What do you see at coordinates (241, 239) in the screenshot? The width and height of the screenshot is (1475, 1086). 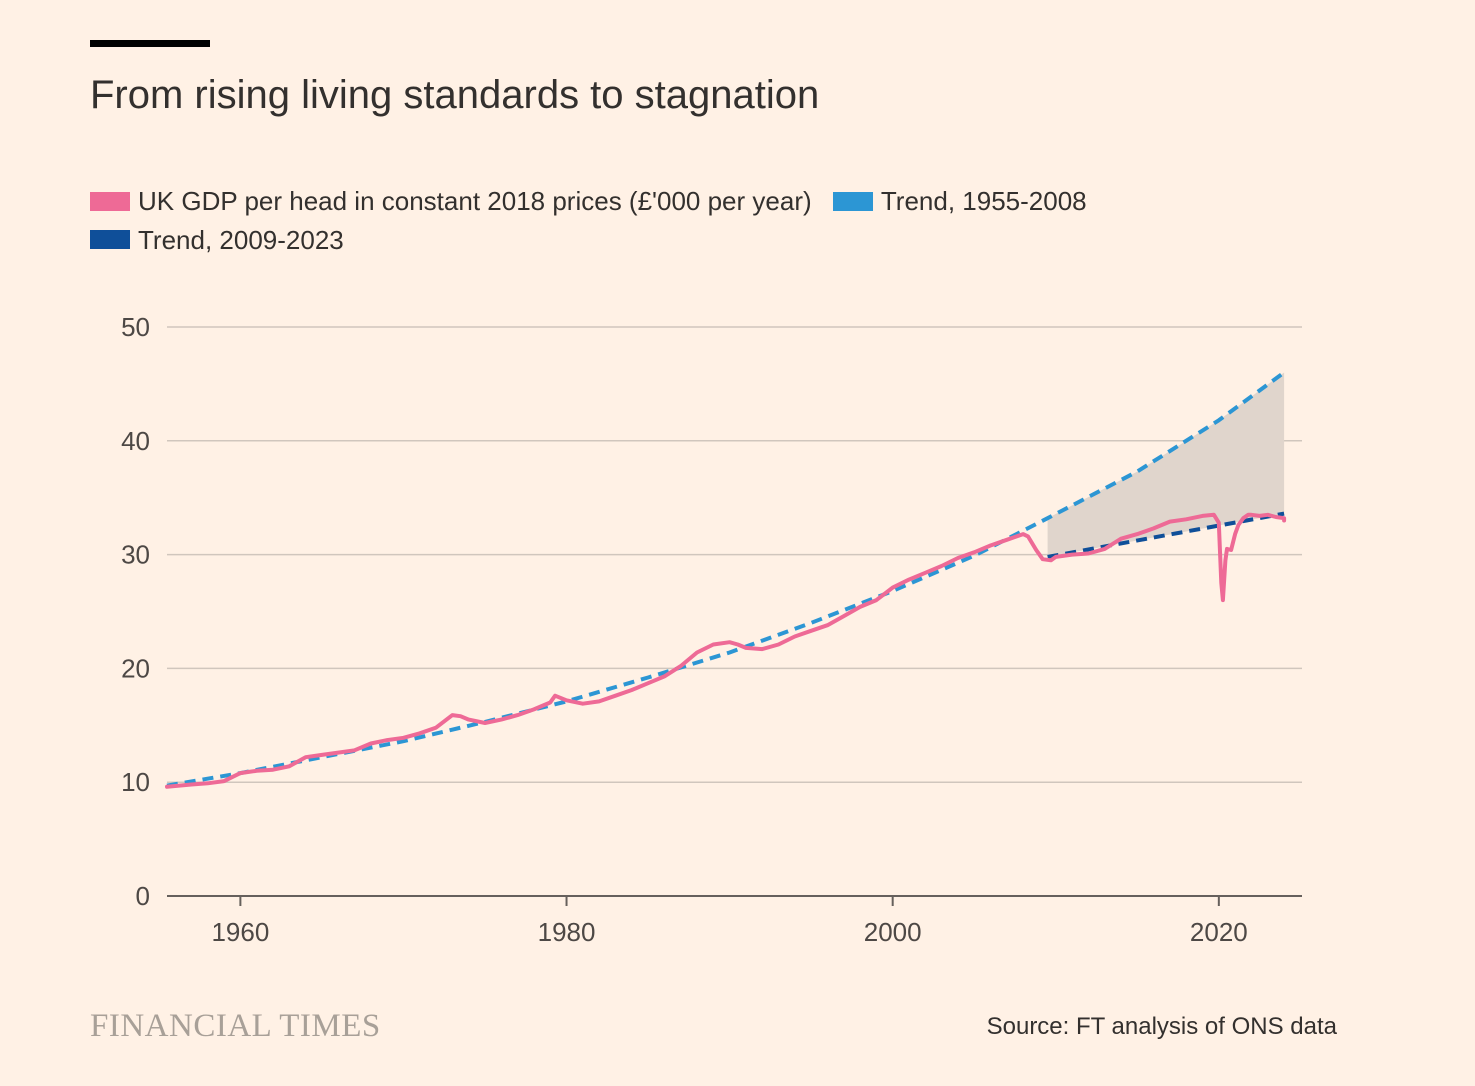 I see `legend-label-trend-2009-2023: Trend, 2009-2023` at bounding box center [241, 239].